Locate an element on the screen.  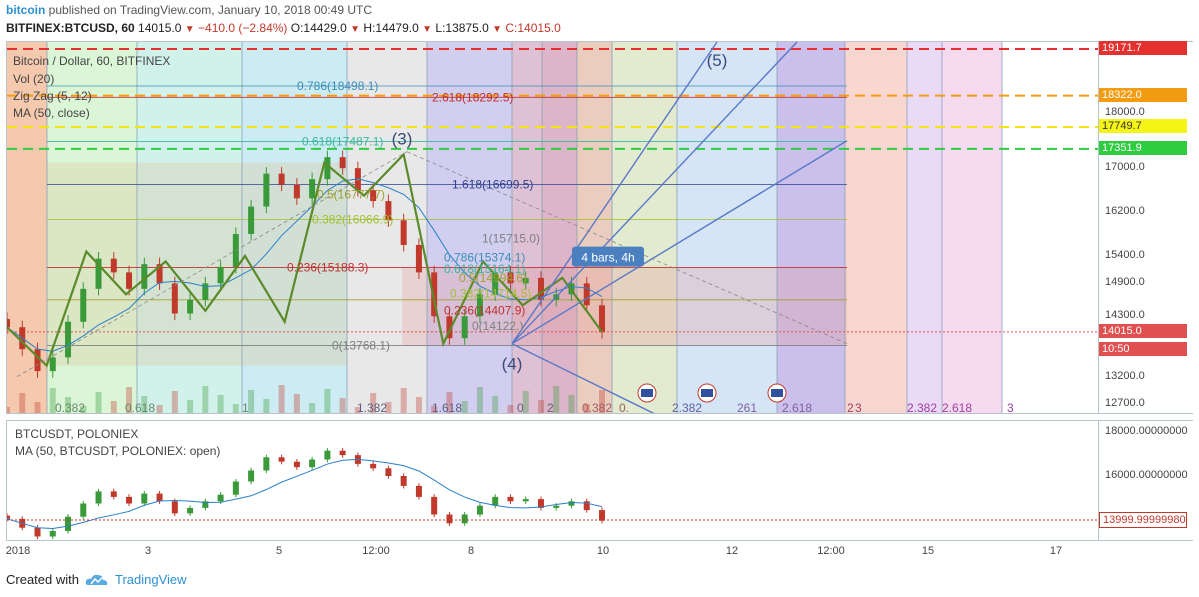
fib-time-label: 3 is located at coordinates (1010, 407).